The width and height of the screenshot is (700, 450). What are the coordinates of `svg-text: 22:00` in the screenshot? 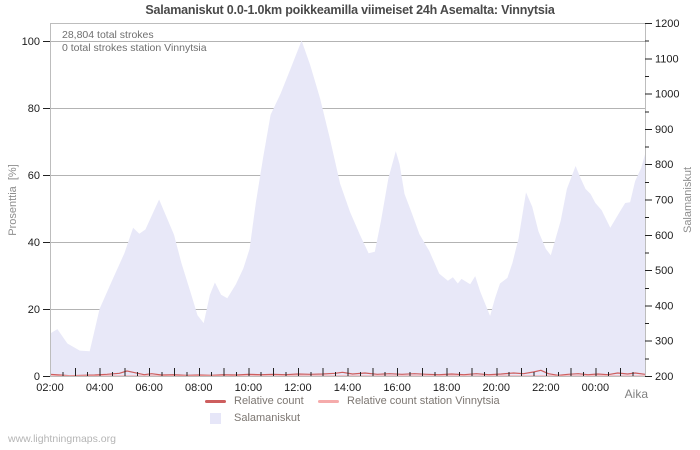 It's located at (546, 388).